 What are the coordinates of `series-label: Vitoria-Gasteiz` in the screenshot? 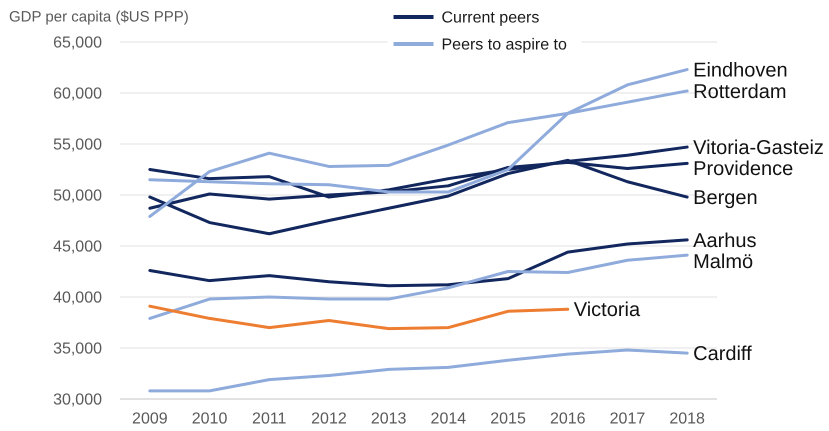 It's located at (758, 148).